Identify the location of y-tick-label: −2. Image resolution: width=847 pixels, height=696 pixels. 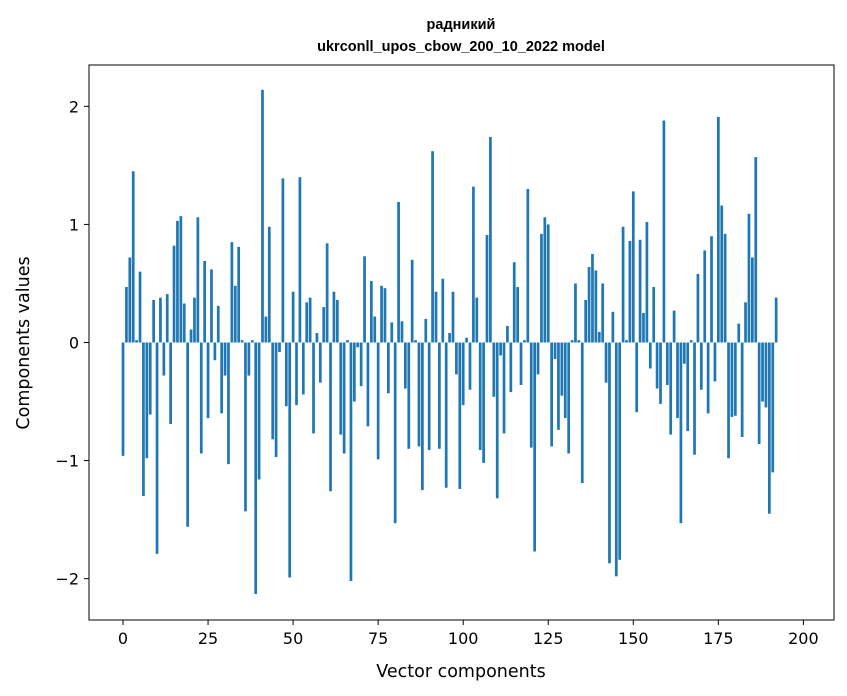
(67, 579).